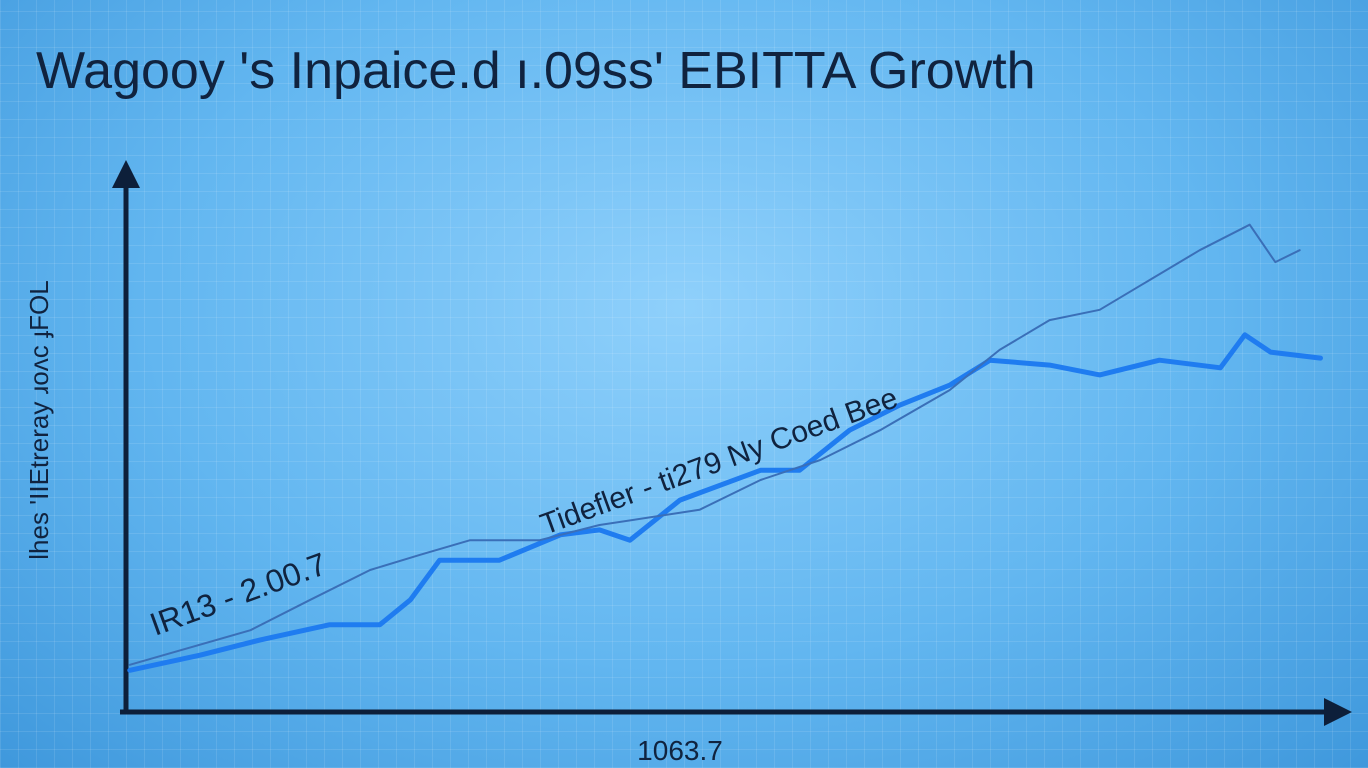 Image resolution: width=1368 pixels, height=768 pixels. Describe the element at coordinates (39, 420) in the screenshot. I see `y-axis-label: lhes 'IIEtreray ɹoʌc ɟFOL` at that location.